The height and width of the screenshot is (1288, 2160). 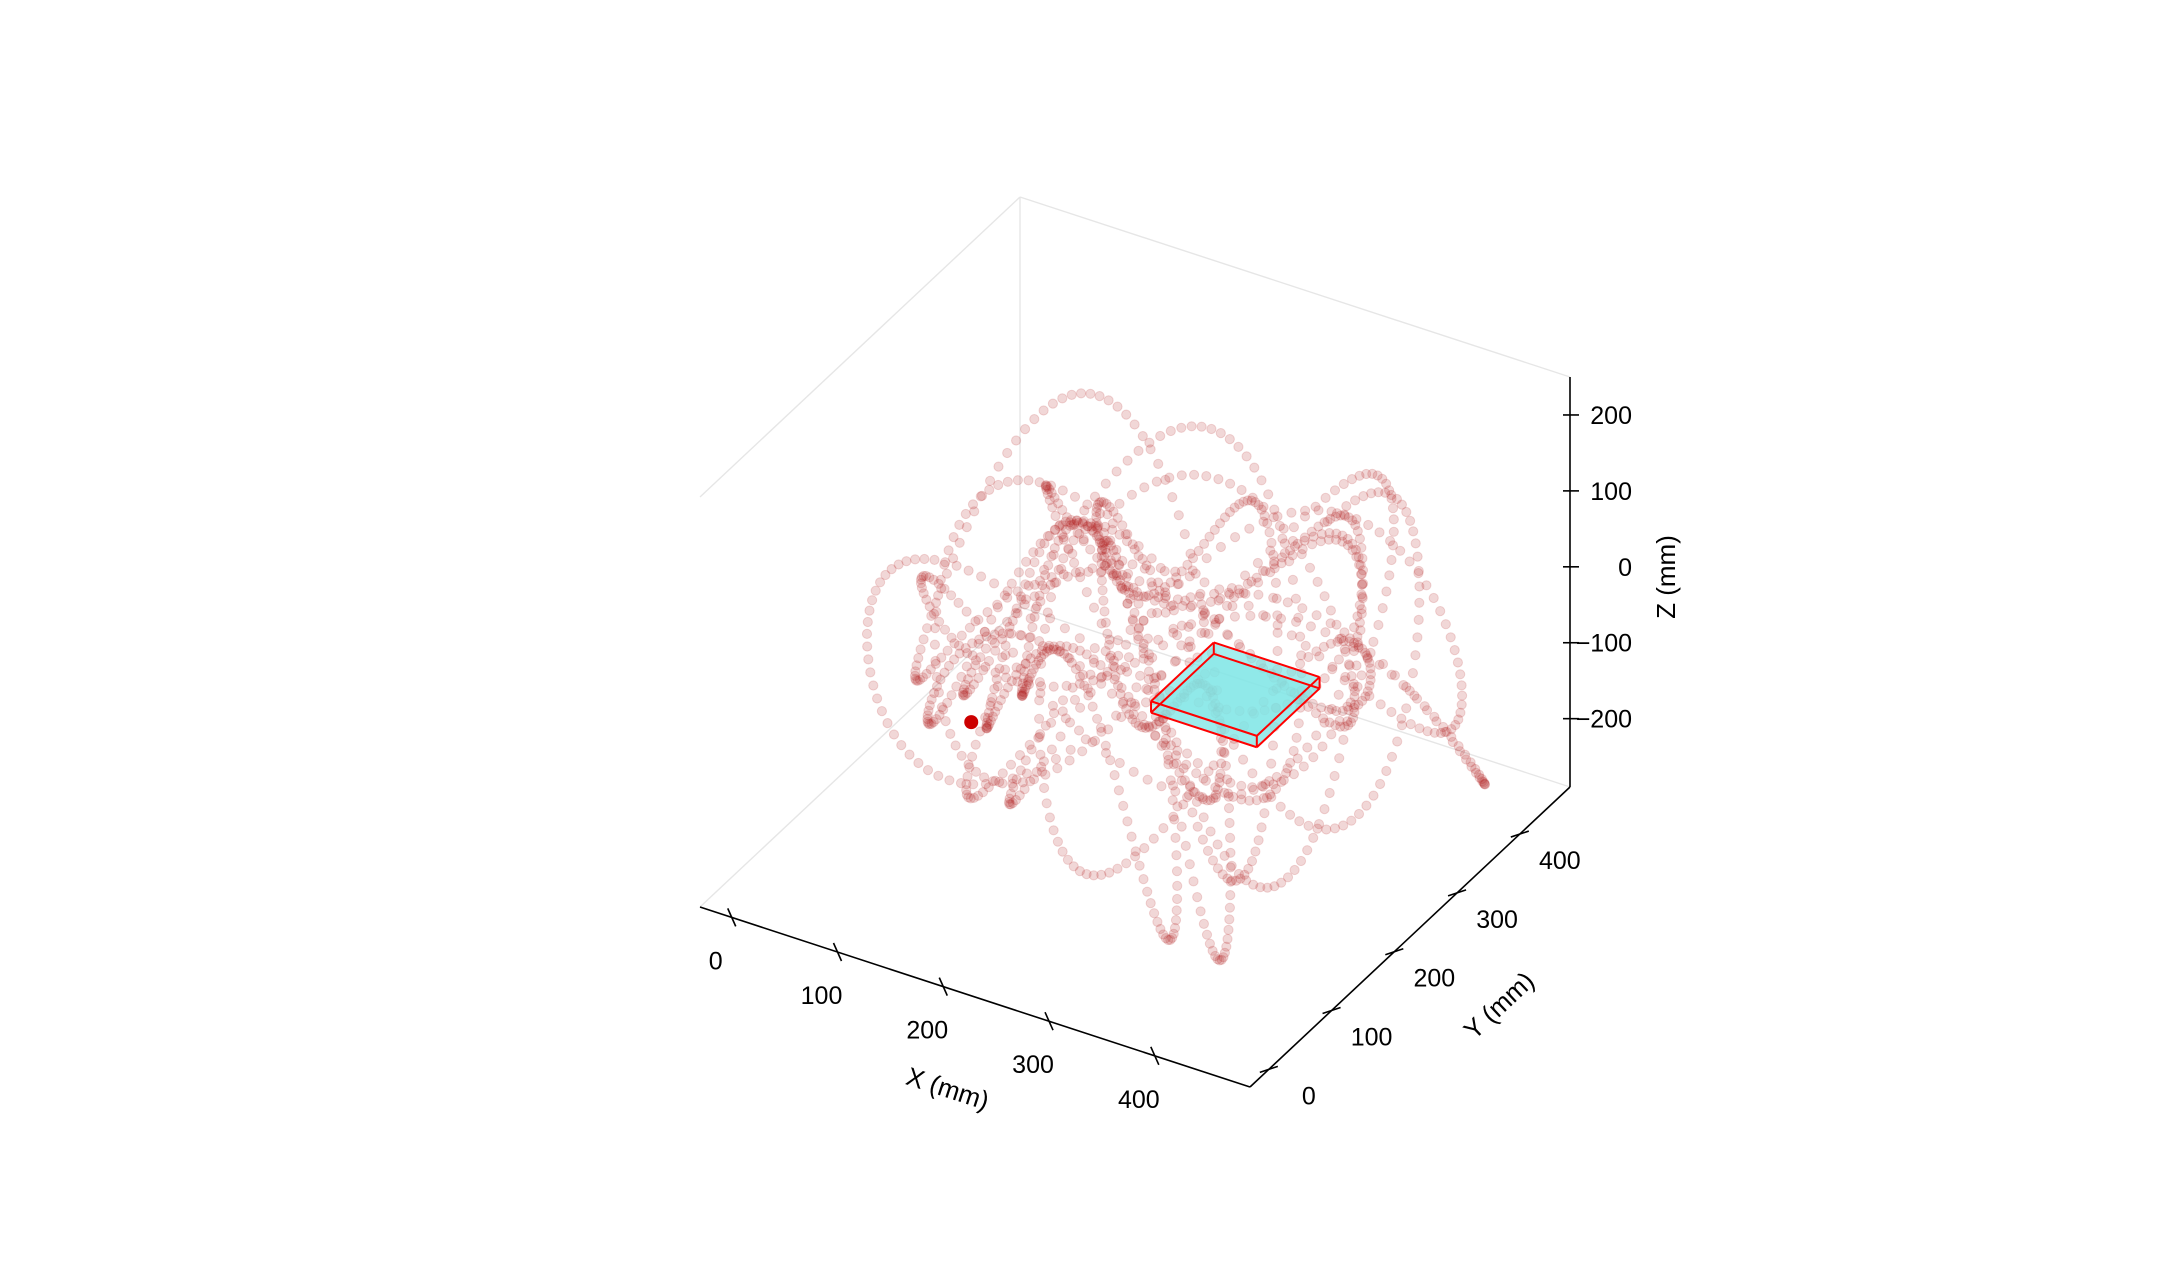 I want to click on x-tick-mark, so click(x=1049, y=1021).